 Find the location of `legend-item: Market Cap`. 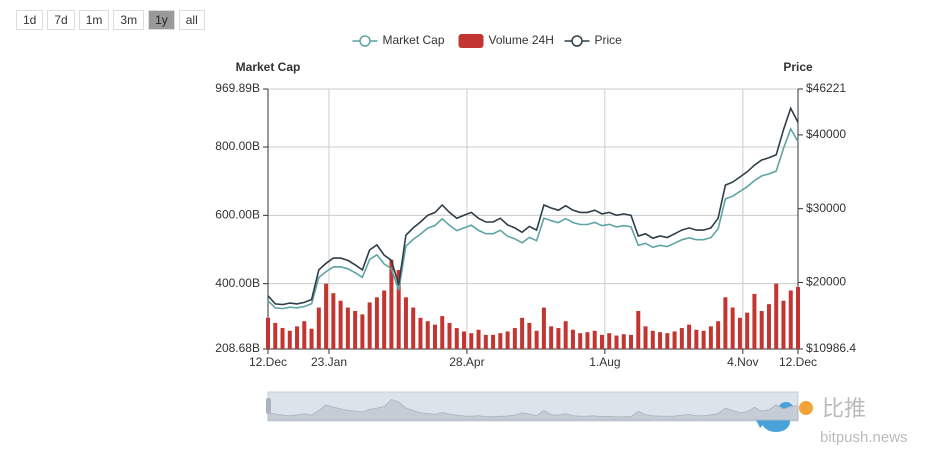

legend-item: Market Cap is located at coordinates (398, 40).